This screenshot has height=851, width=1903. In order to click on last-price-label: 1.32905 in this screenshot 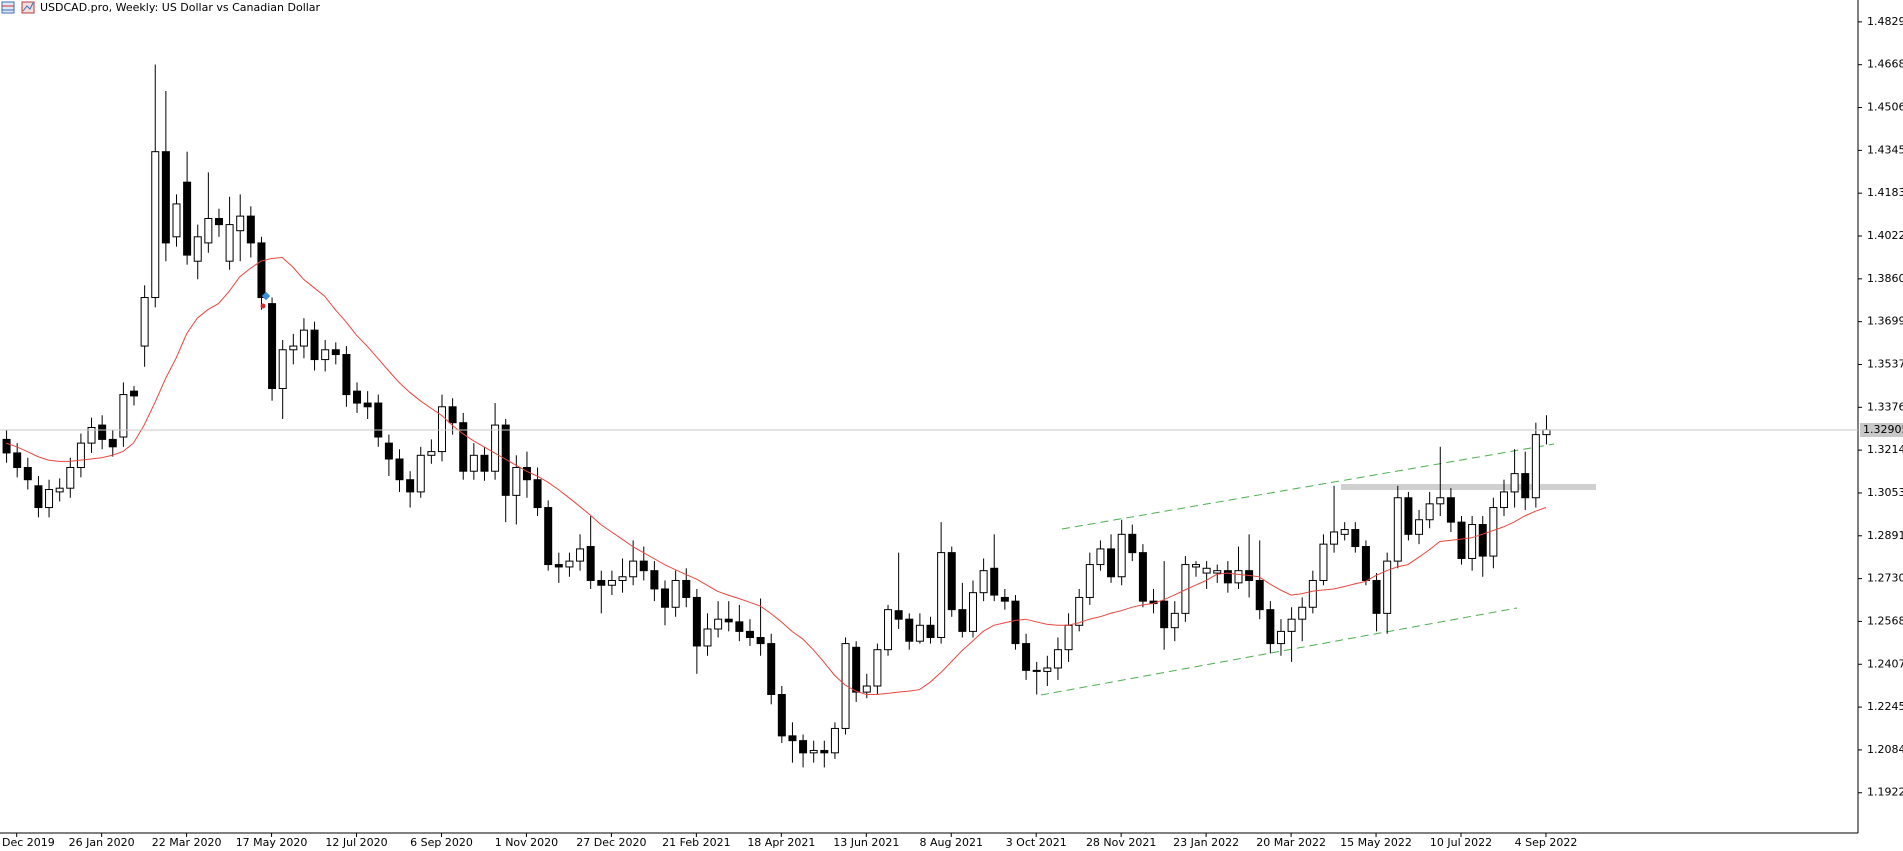, I will do `click(1883, 429)`.